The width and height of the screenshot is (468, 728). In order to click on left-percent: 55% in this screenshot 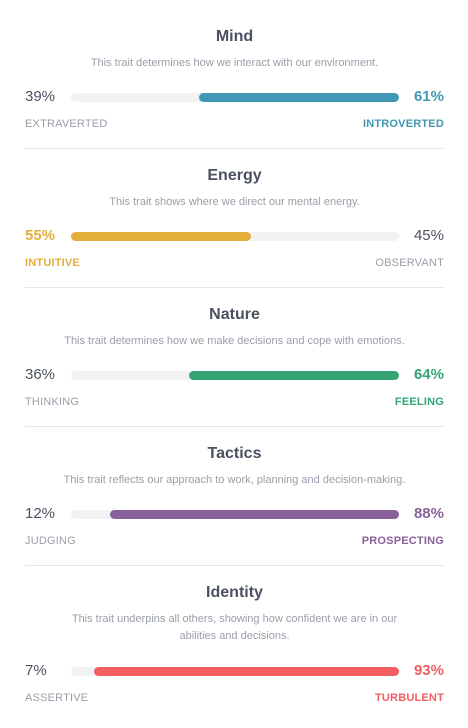, I will do `click(40, 235)`.